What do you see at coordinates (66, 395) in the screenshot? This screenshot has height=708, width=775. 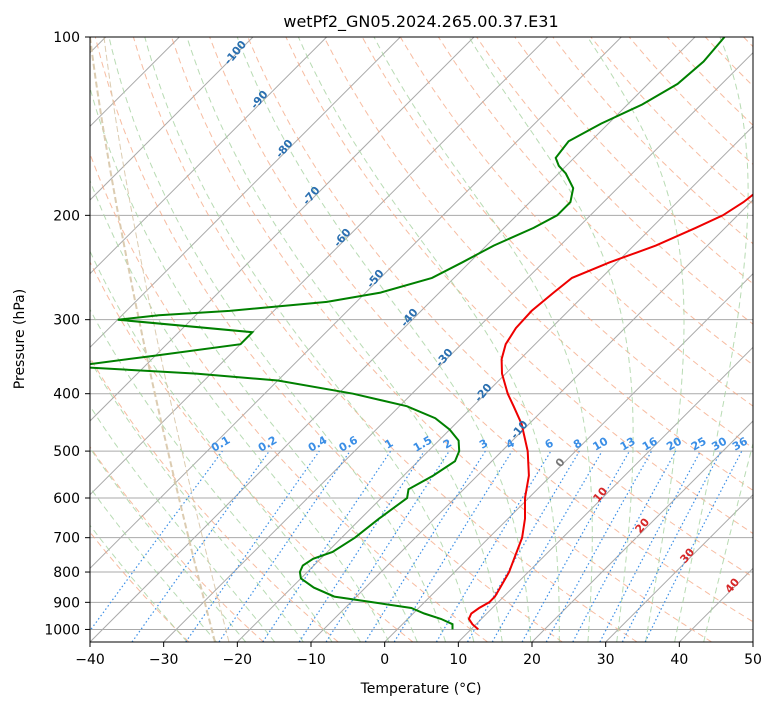 I see `y-tick-label: 400` at bounding box center [66, 395].